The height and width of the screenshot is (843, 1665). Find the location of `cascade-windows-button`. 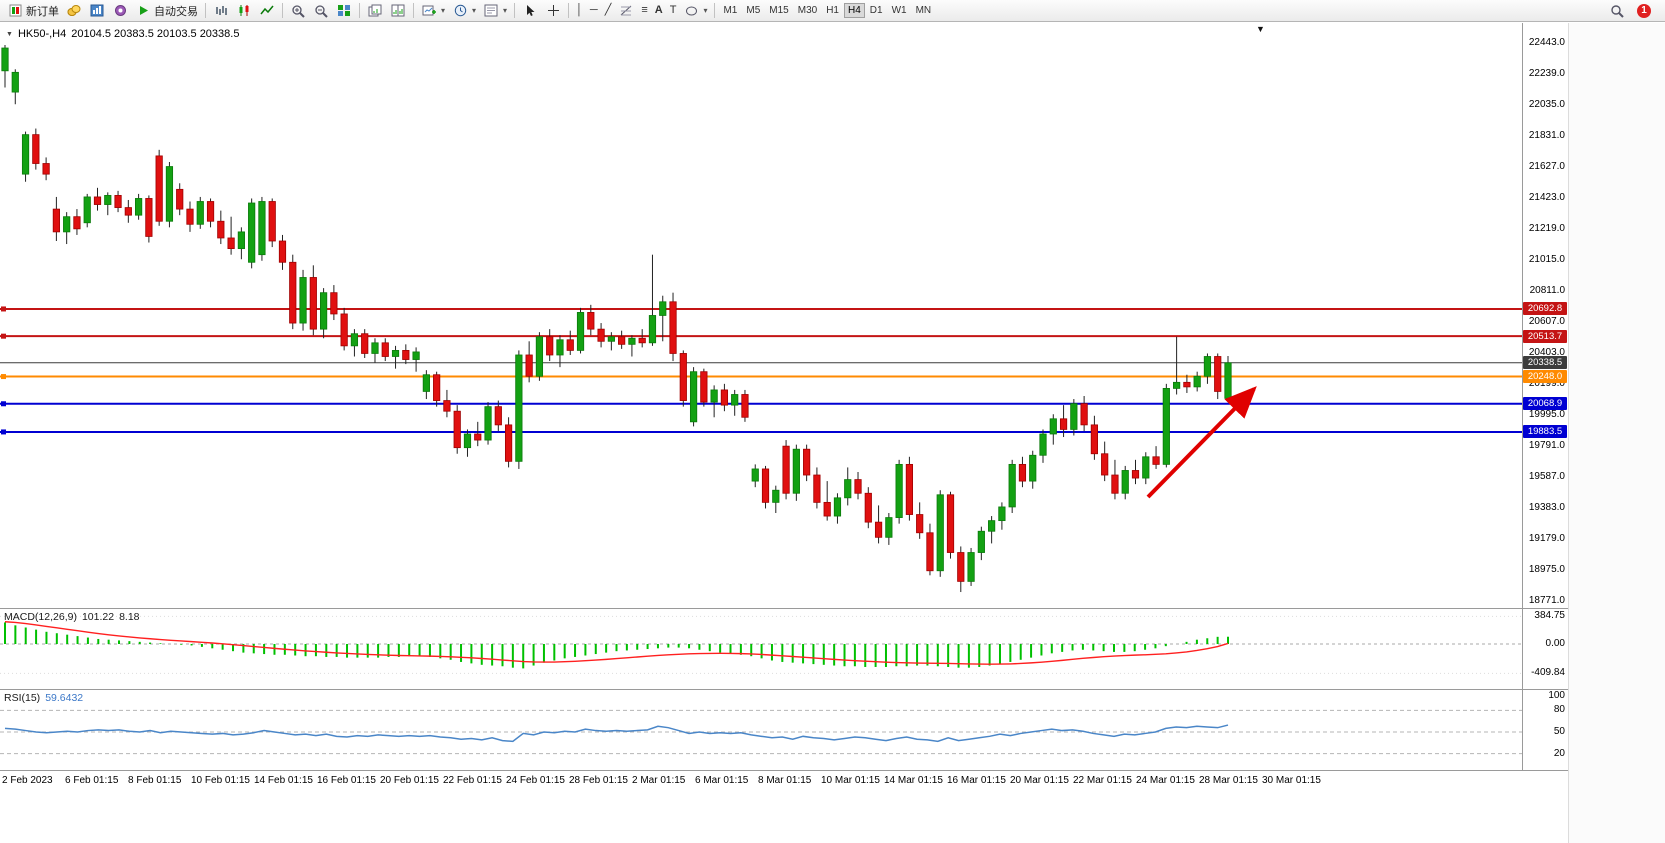

cascade-windows-button is located at coordinates (375, 10).